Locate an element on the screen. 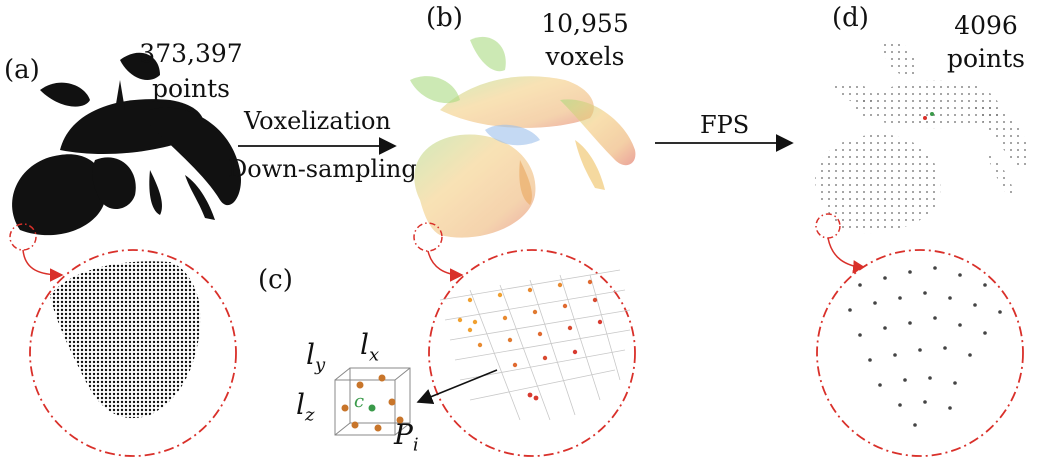 This screenshot has height=462, width=1050. zoom-circle-b is located at coordinates (532, 353).